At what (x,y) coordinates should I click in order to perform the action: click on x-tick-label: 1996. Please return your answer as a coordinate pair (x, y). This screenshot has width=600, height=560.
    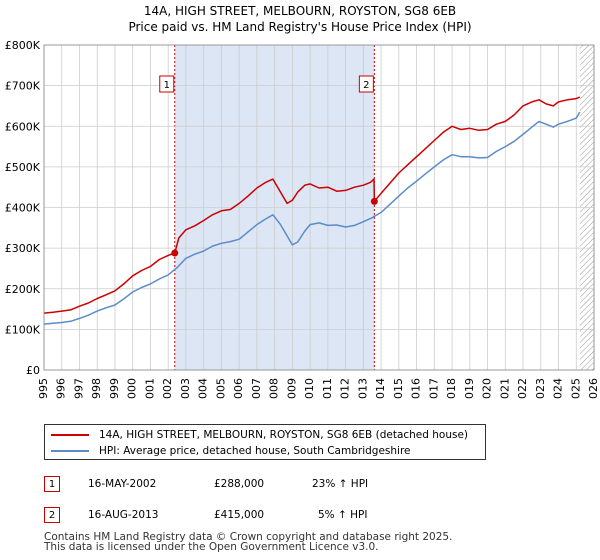
    Looking at the image, I should click on (61, 389).